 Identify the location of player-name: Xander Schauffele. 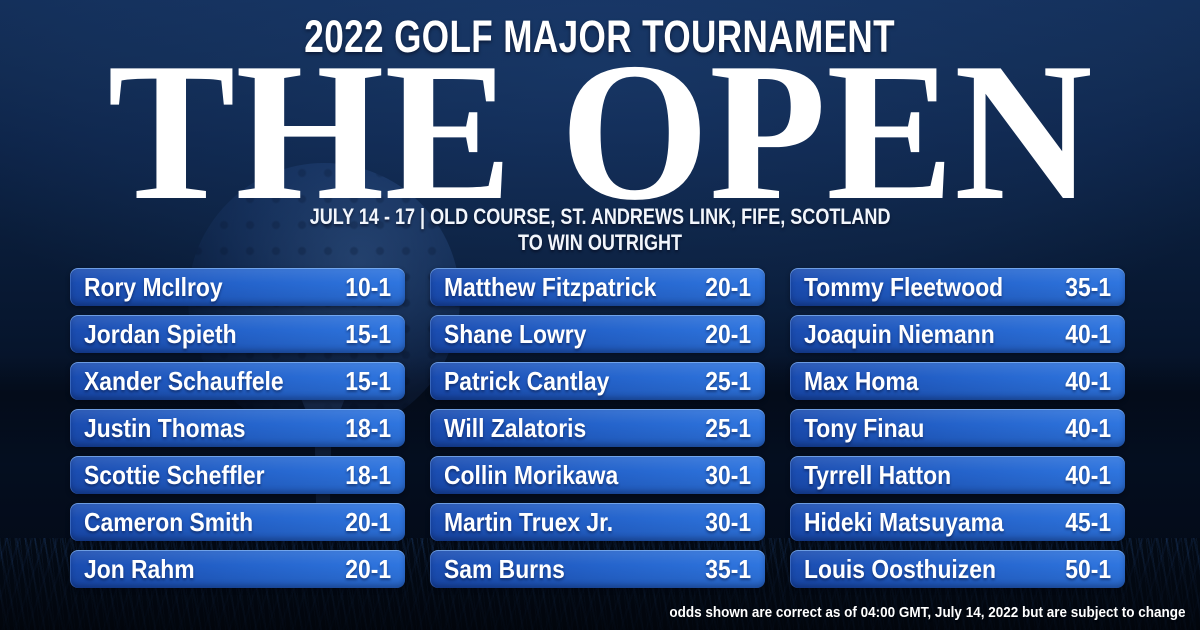
(184, 381).